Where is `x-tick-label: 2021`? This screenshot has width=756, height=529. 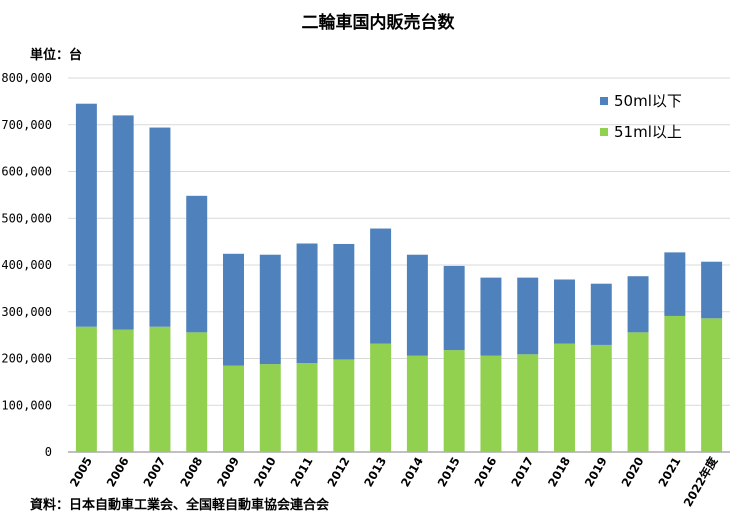 x-tick-label: 2021 is located at coordinates (669, 472).